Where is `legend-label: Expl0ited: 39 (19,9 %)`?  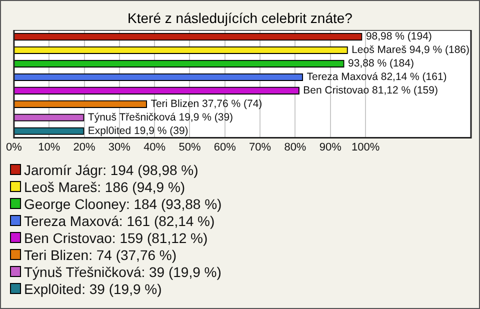
legend-label: Expl0ited: 39 (19,9 %) is located at coordinates (93, 288).